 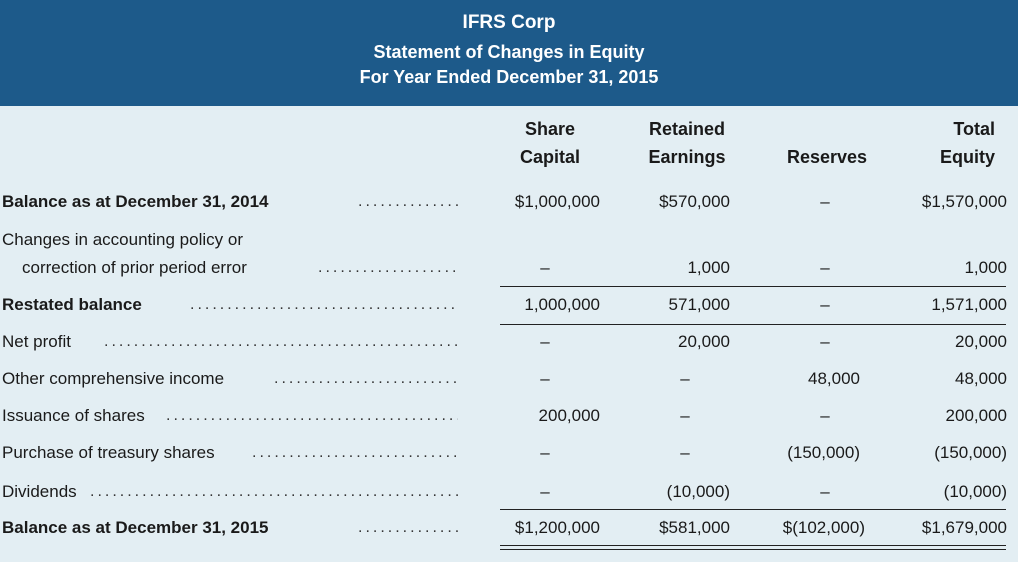 What do you see at coordinates (135, 201) in the screenshot?
I see `row-label-opening-balance: Balance as at December 31, 2014` at bounding box center [135, 201].